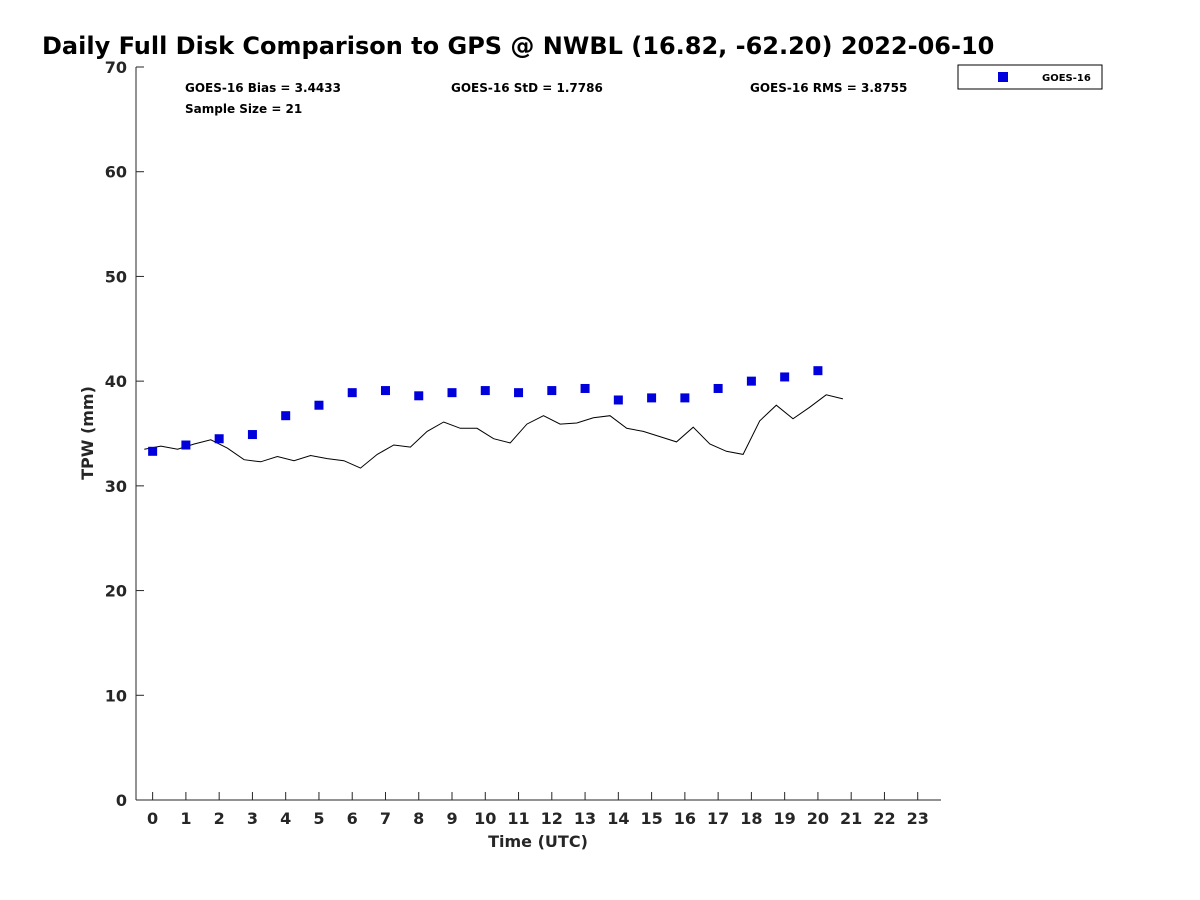  I want to click on x-tick-label: 19, so click(785, 818).